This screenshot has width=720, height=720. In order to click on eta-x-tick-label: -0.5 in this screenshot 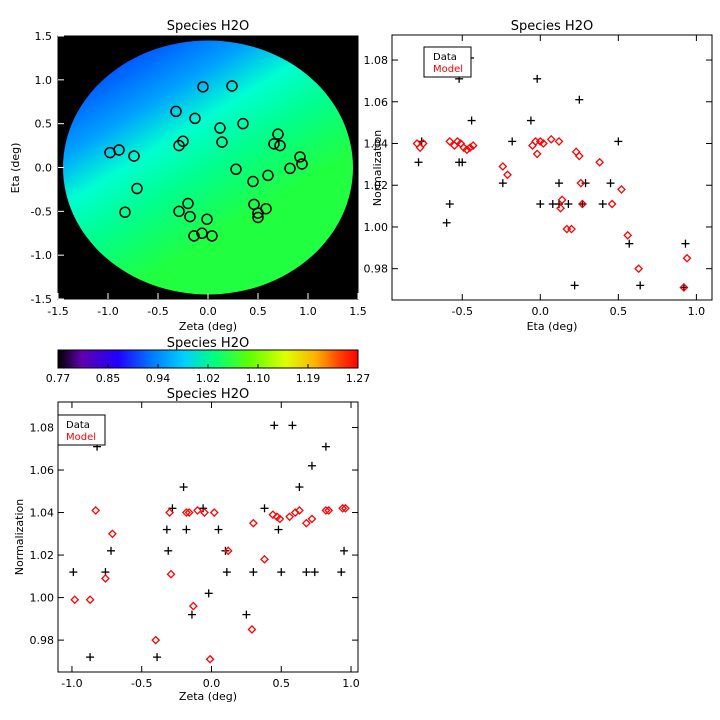, I will do `click(462, 311)`.